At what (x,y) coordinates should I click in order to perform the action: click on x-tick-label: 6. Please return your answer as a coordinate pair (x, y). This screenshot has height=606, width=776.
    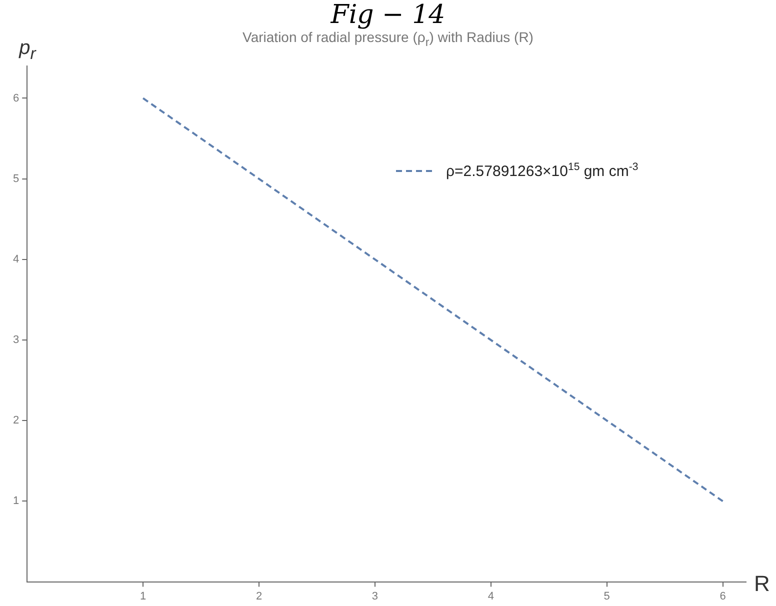
    Looking at the image, I should click on (723, 596).